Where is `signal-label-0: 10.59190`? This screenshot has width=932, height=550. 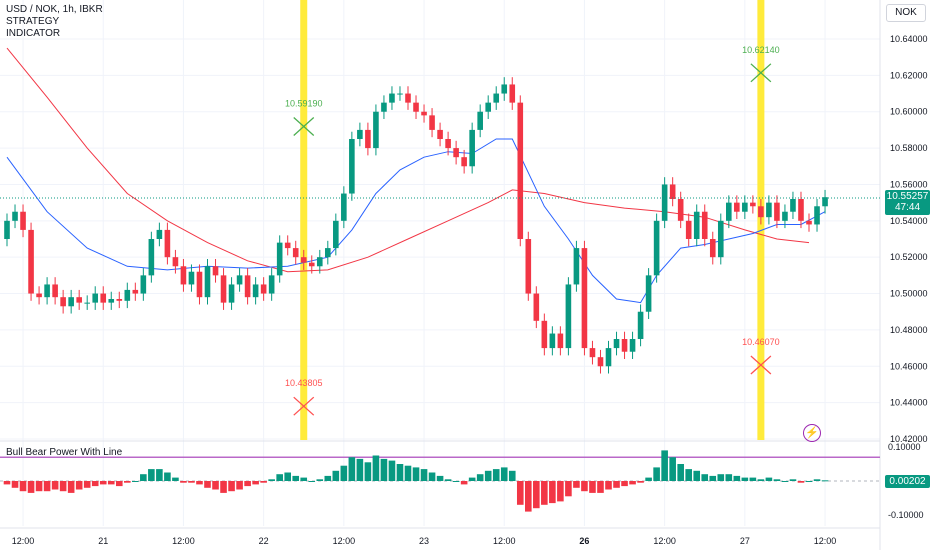 signal-label-0: 10.59190 is located at coordinates (304, 103).